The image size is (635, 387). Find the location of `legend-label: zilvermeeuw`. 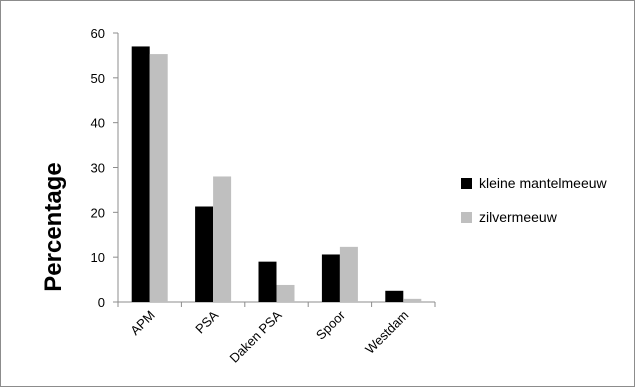

legend-label: zilvermeeuw is located at coordinates (518, 217).